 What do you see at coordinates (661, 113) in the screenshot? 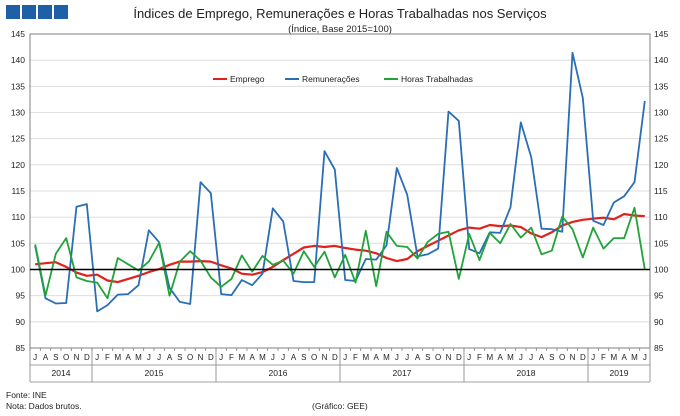
I see `y-tick-label-right: 130` at bounding box center [661, 113].